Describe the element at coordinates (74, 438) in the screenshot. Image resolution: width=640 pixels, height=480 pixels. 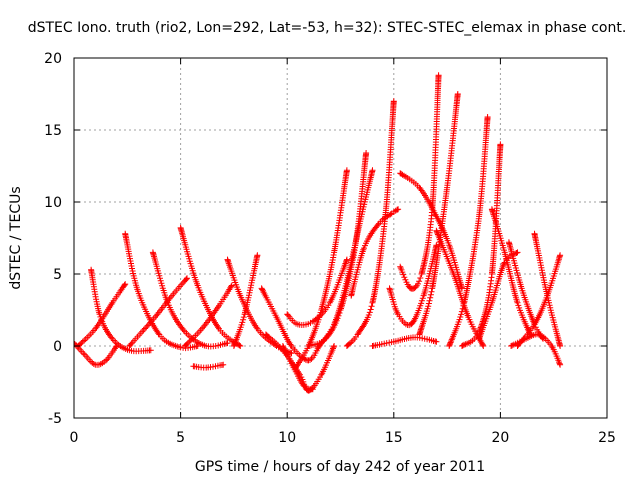
I see `x-tick-label: 0` at that location.